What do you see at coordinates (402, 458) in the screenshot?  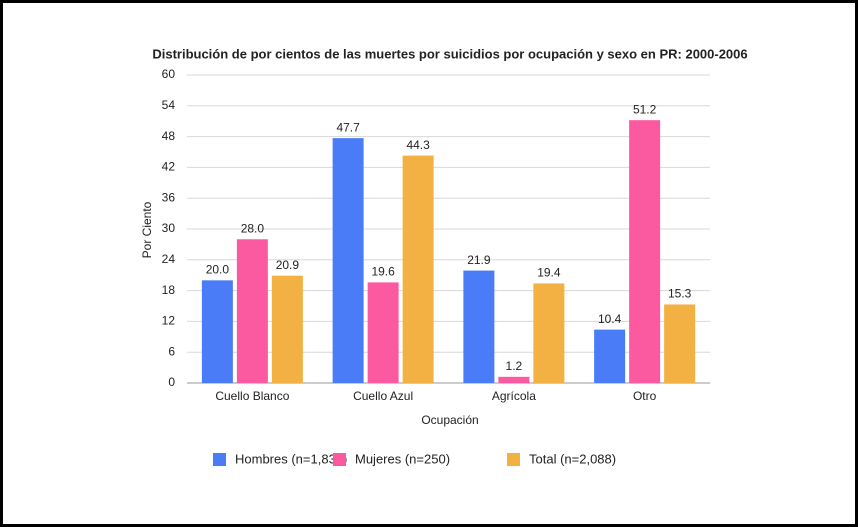 I see `legend-label: Mujeres (n=250)` at bounding box center [402, 458].